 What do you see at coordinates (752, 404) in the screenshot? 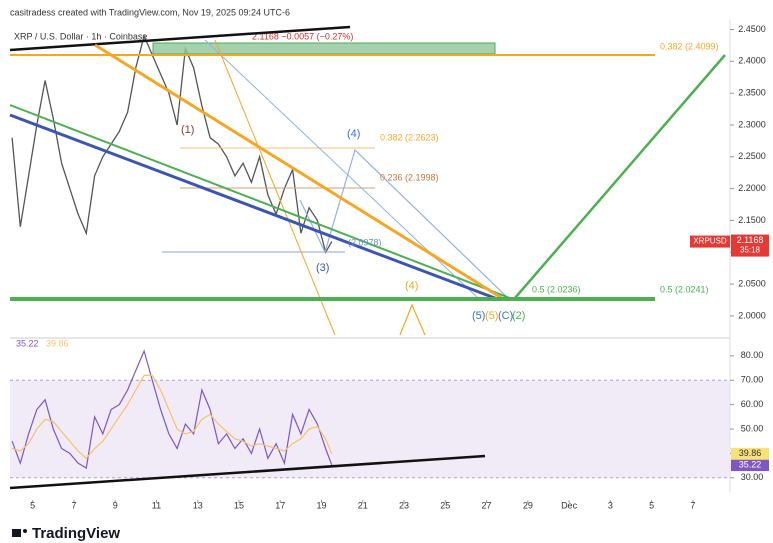
I see `y-tick-label: 60.00` at bounding box center [752, 404].